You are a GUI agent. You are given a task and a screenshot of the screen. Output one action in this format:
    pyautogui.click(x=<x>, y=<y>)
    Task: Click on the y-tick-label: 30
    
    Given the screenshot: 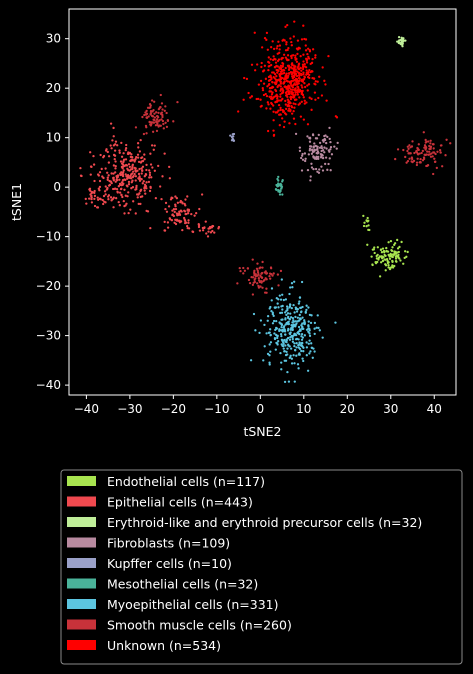 What is the action you would take?
    pyautogui.click(x=53, y=39)
    